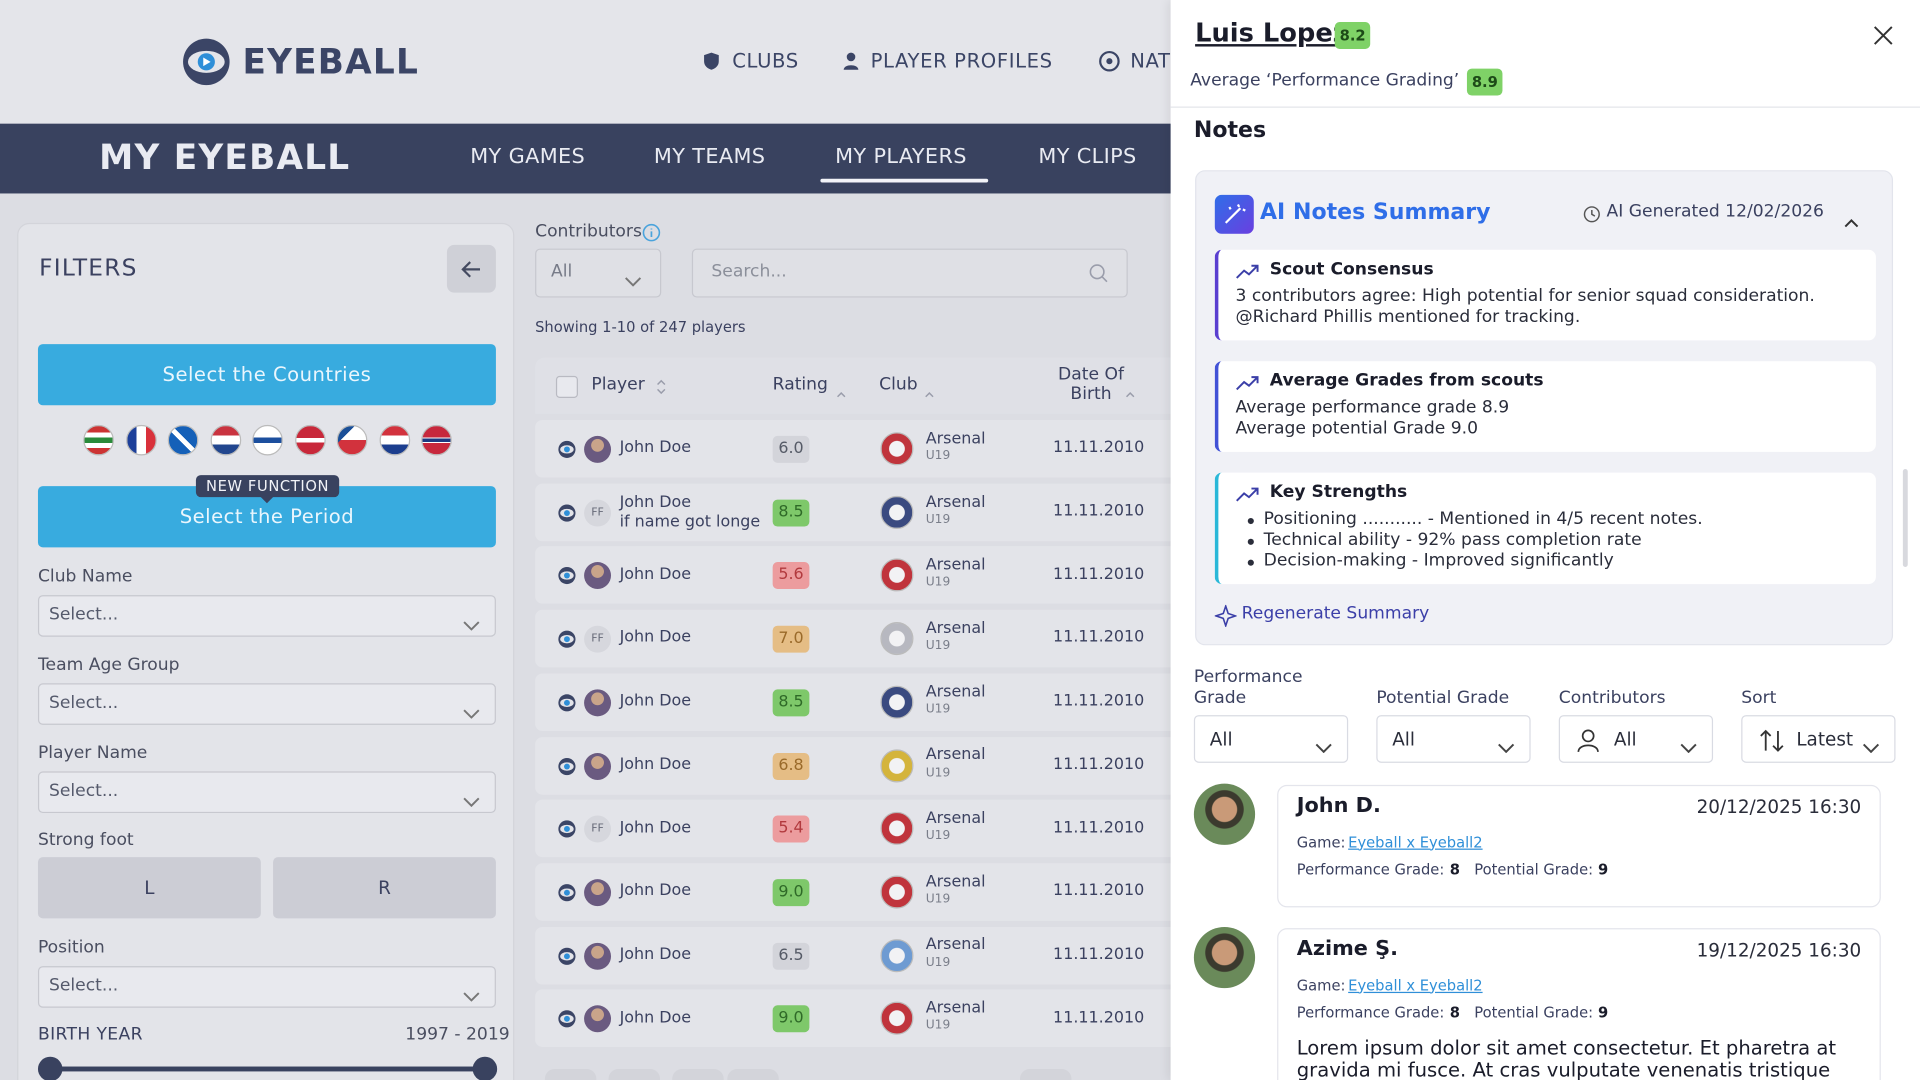 This screenshot has width=1920, height=1080. What do you see at coordinates (841, 389) in the screenshot?
I see `sort-icon` at bounding box center [841, 389].